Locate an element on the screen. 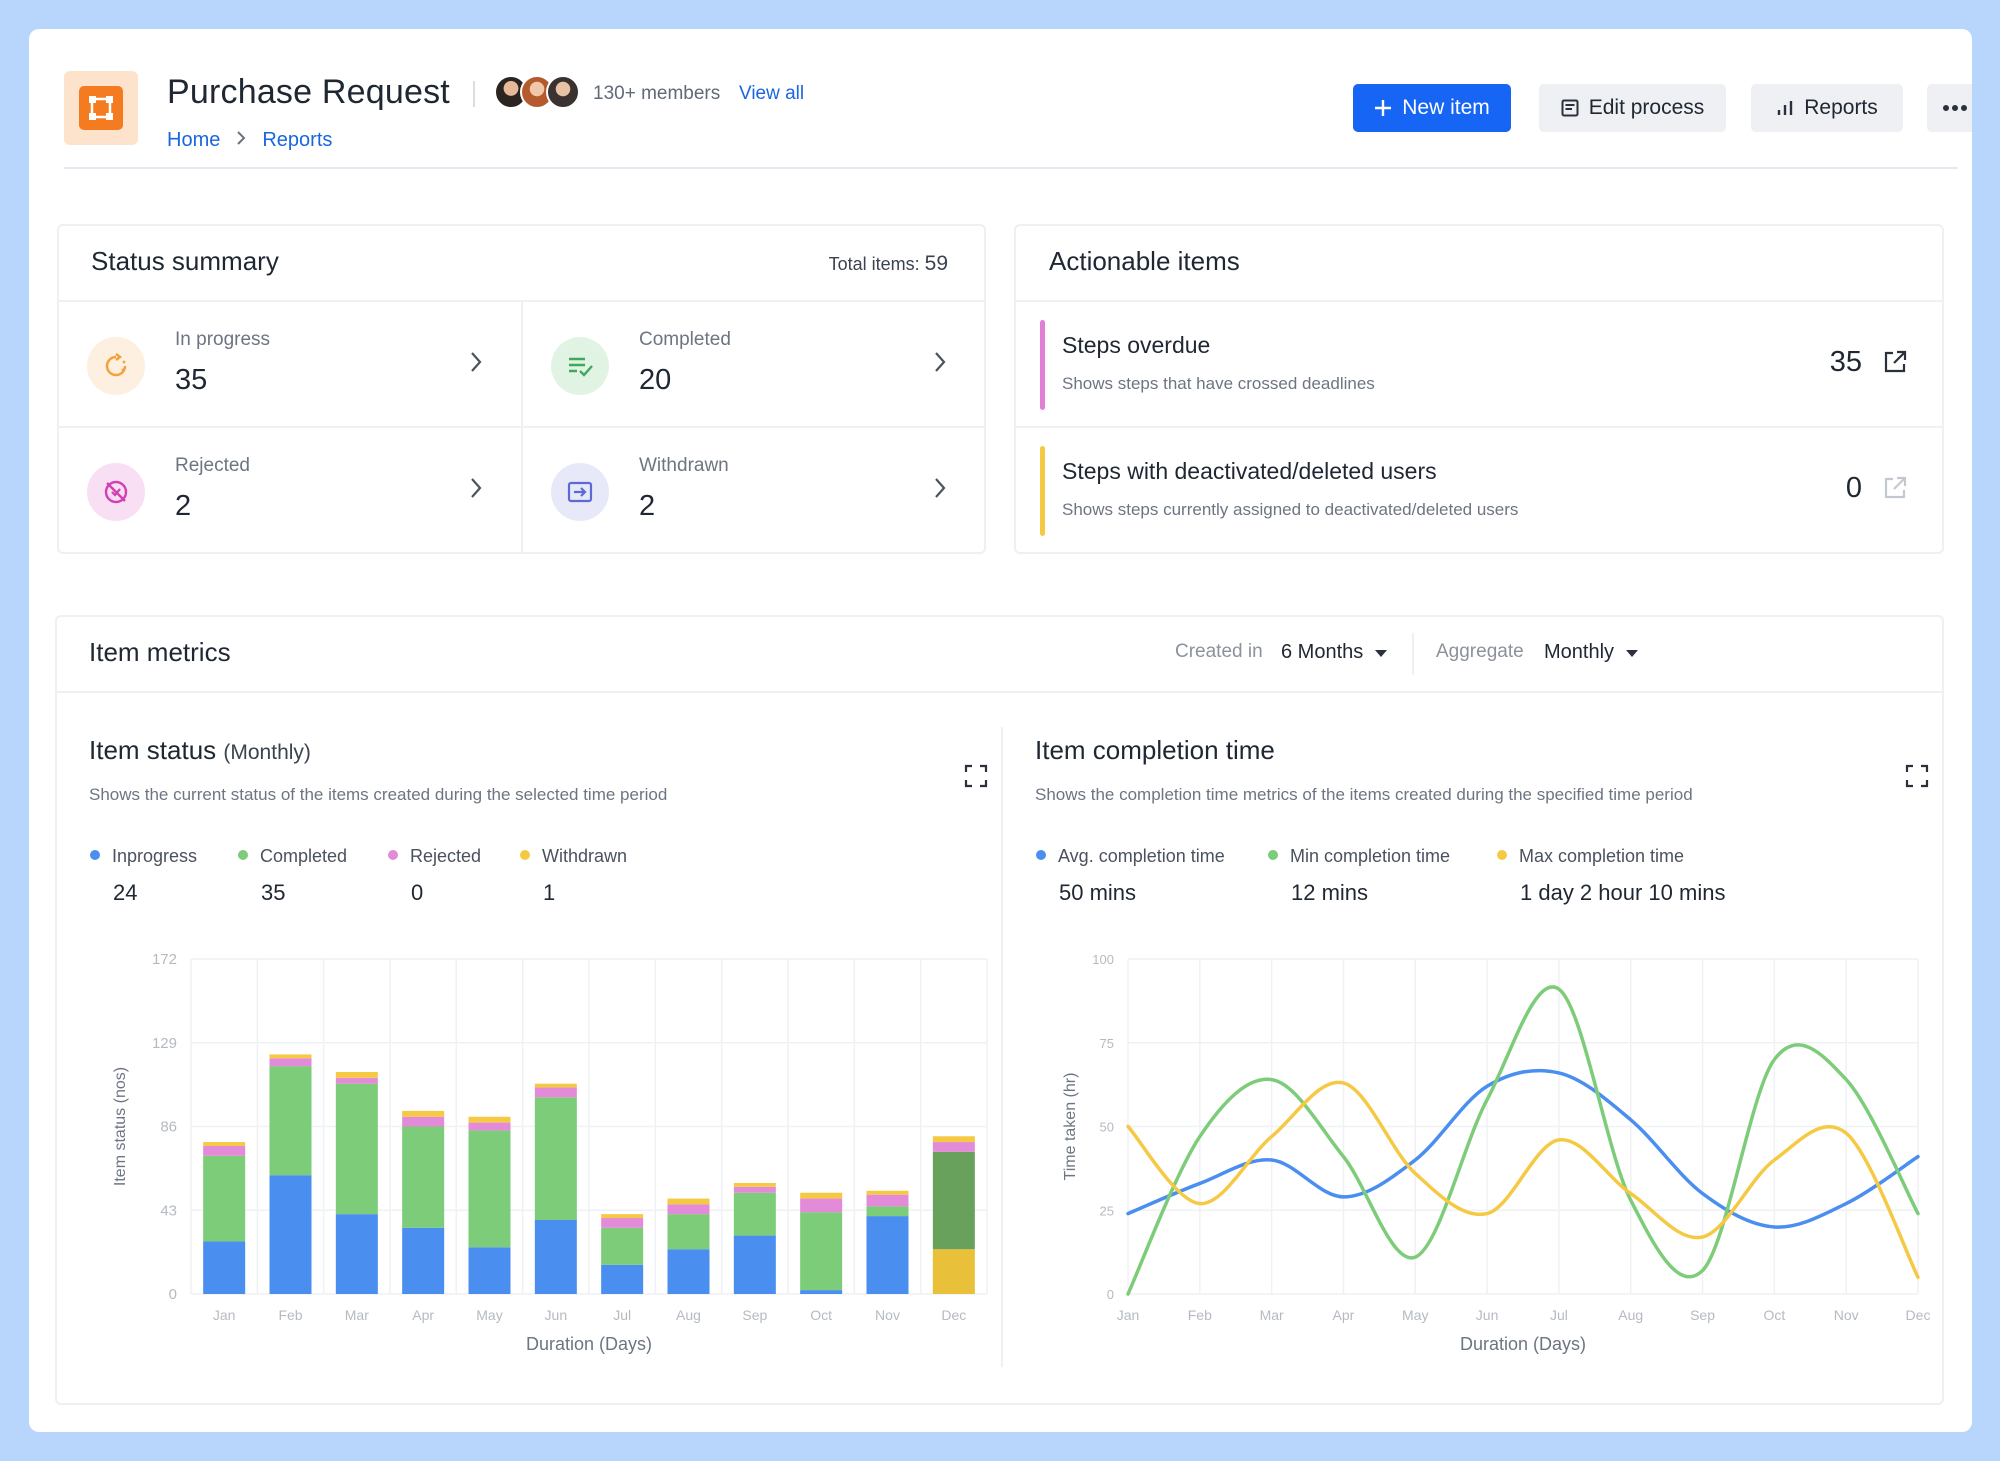 This screenshot has width=2000, height=1461. row-title: Steps overdue is located at coordinates (1136, 345).